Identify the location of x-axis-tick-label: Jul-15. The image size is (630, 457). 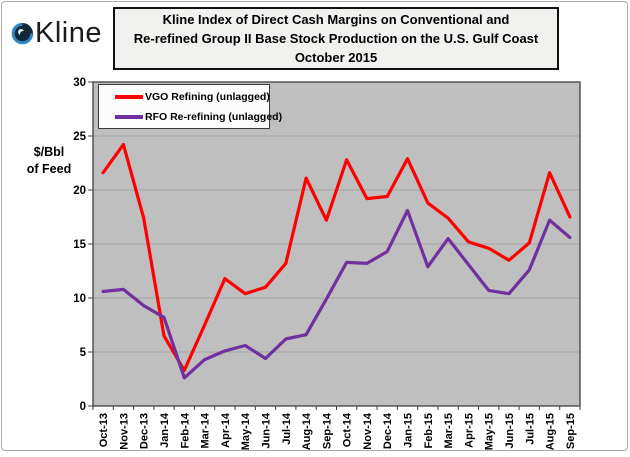
(530, 429).